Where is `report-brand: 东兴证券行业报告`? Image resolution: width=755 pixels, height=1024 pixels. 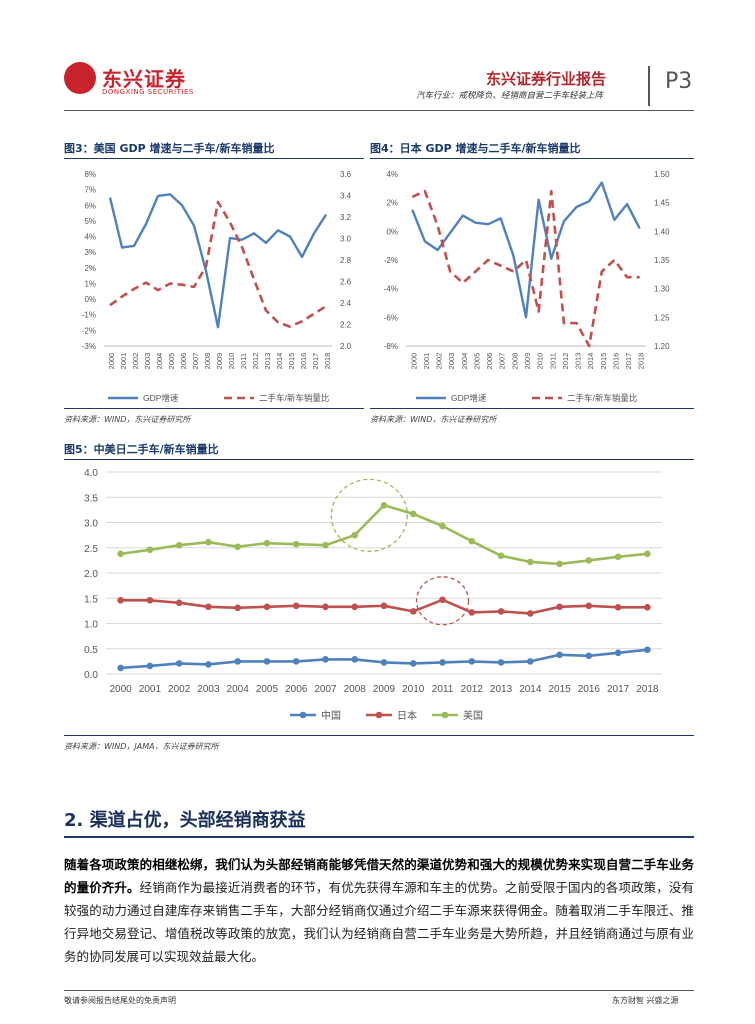
report-brand: 东兴证券行业报告 is located at coordinates (546, 79).